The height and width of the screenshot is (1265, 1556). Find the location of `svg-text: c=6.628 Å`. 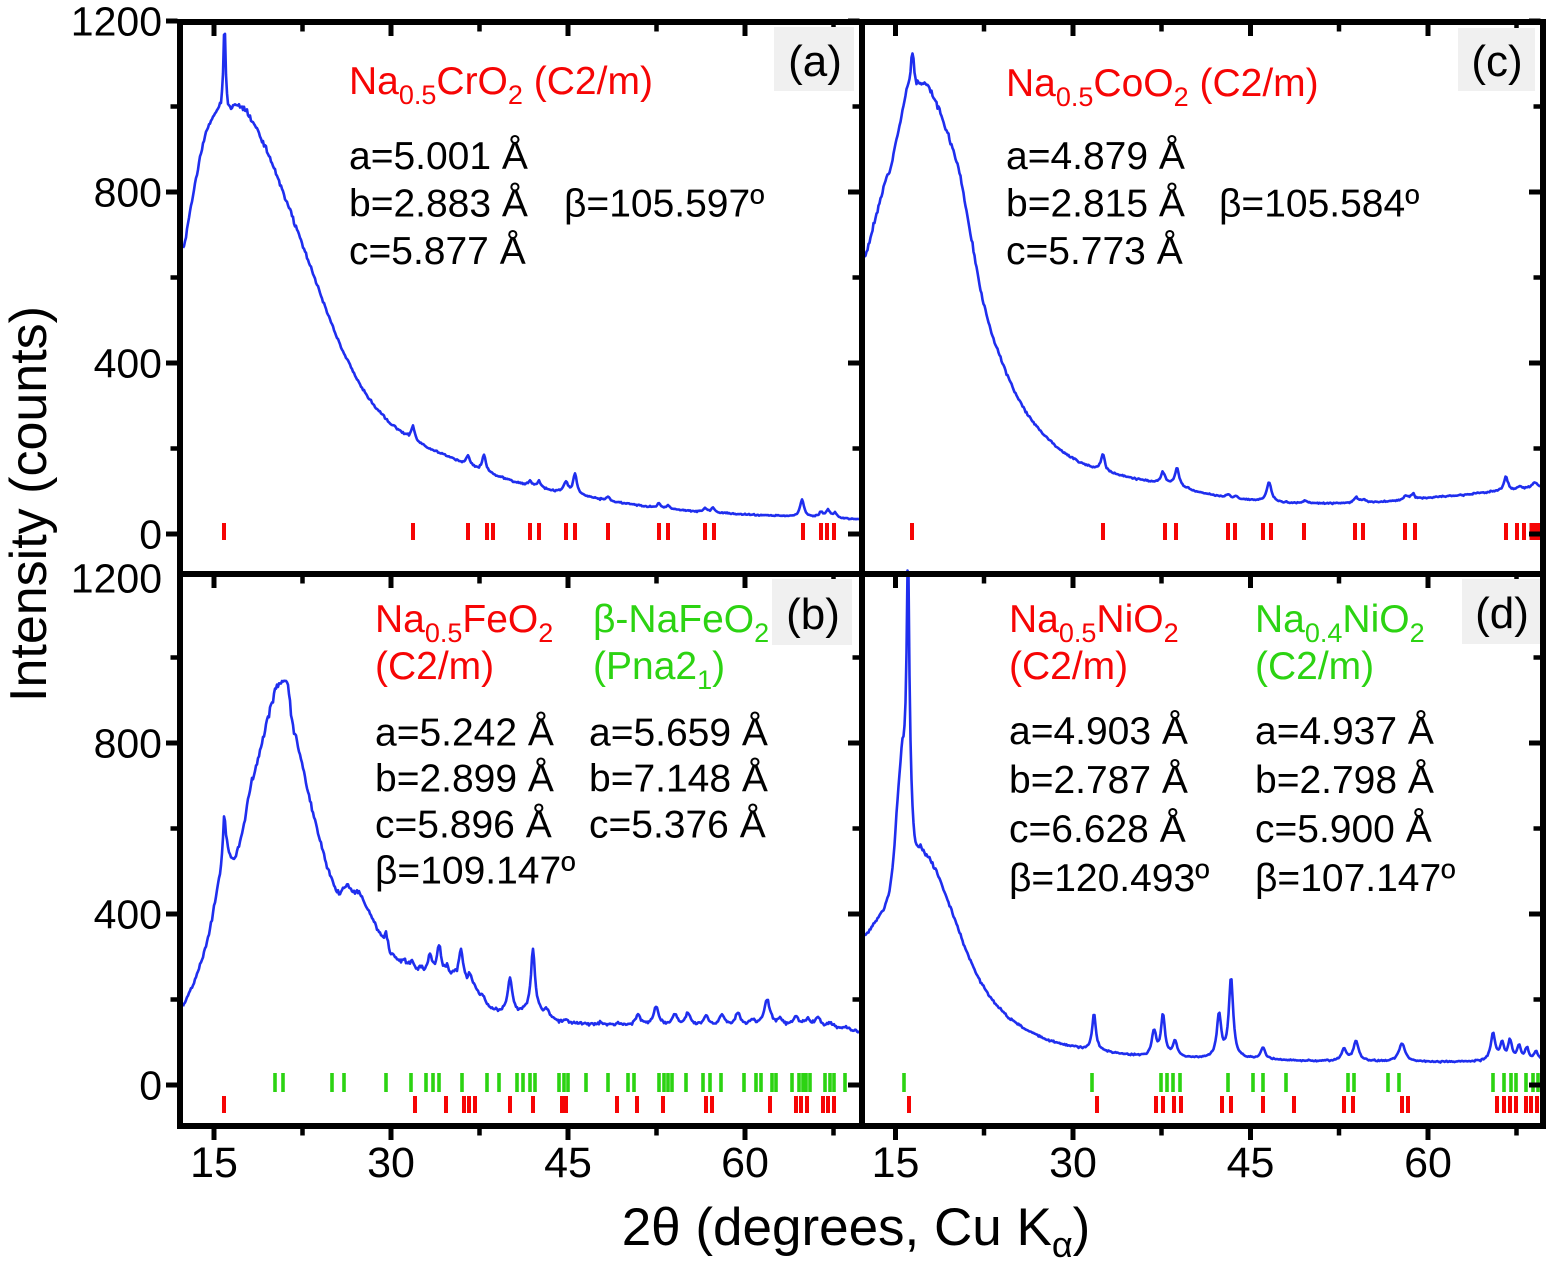

svg-text: c=6.628 Å is located at coordinates (1097, 829).